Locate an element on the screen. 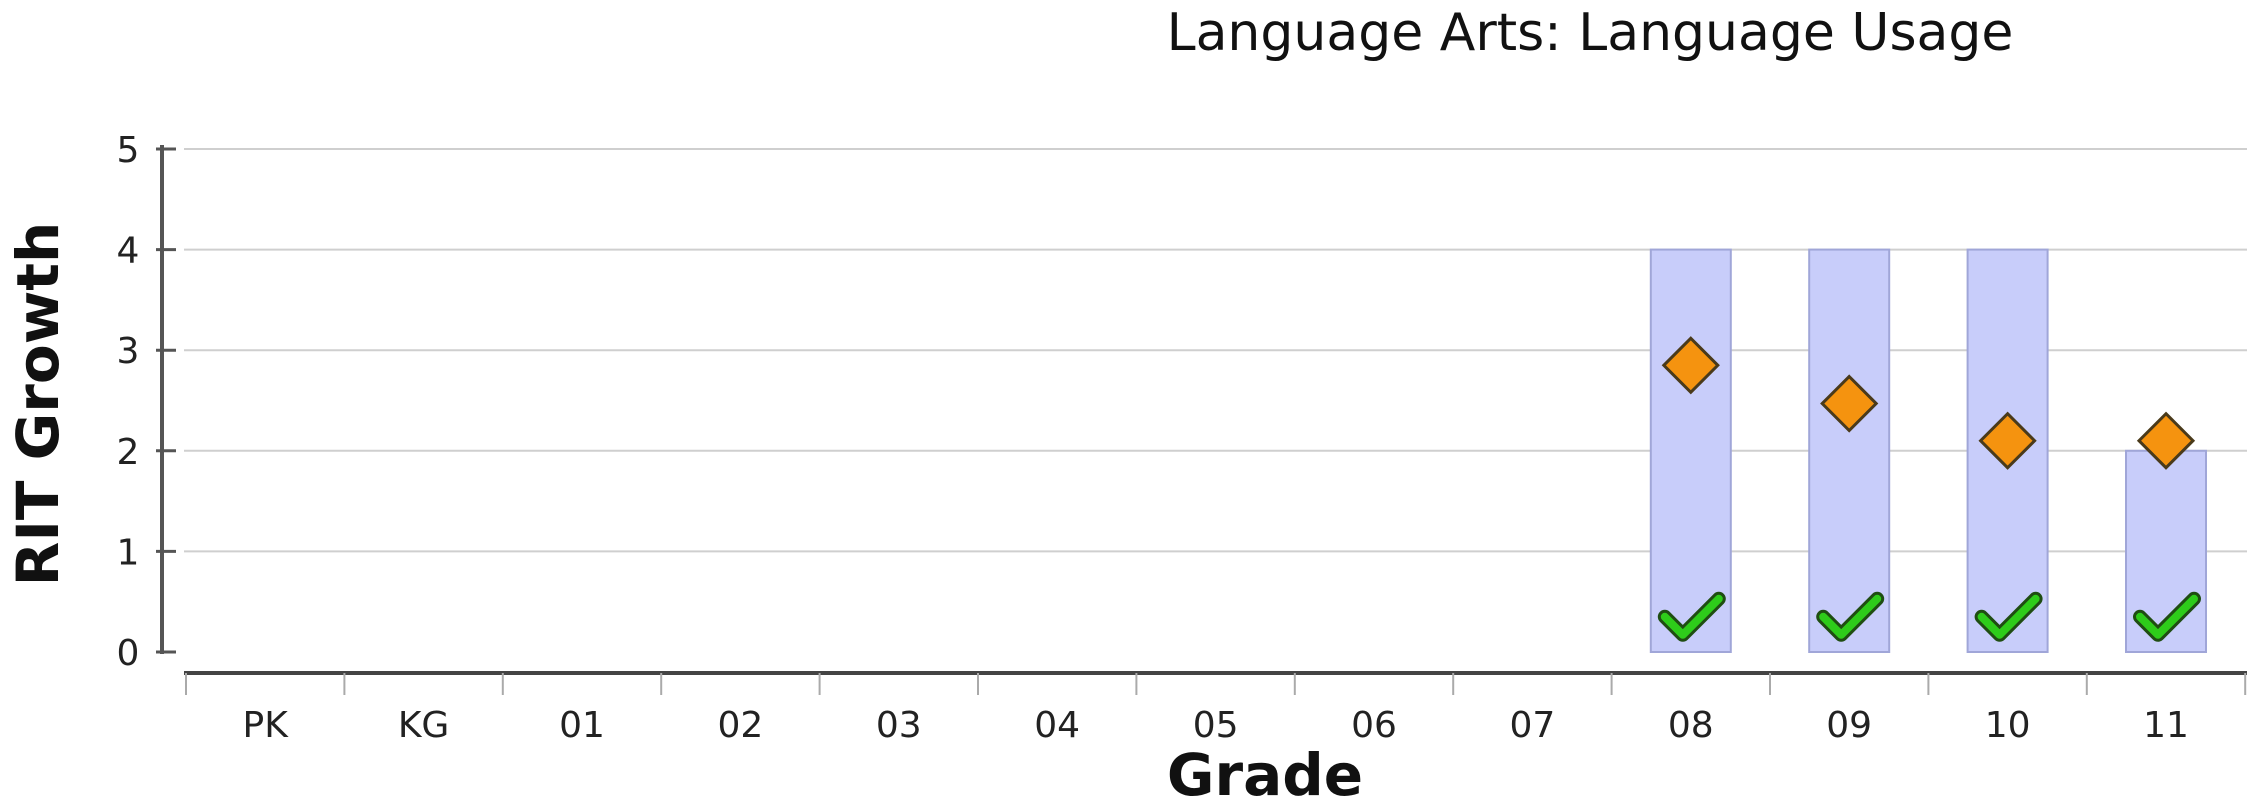 This screenshot has width=2247, height=803. chart-title: Language Arts: Language Usage is located at coordinates (1590, 33).